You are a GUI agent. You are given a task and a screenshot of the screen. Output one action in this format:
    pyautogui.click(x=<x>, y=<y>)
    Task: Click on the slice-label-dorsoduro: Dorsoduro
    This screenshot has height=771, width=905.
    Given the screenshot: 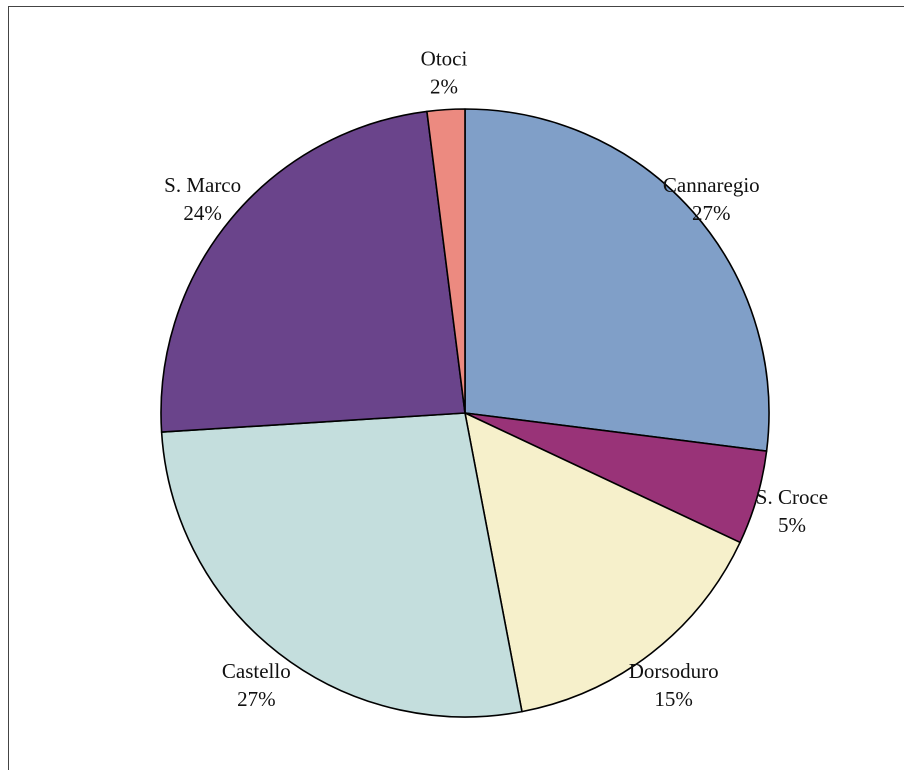 What is the action you would take?
    pyautogui.click(x=674, y=671)
    